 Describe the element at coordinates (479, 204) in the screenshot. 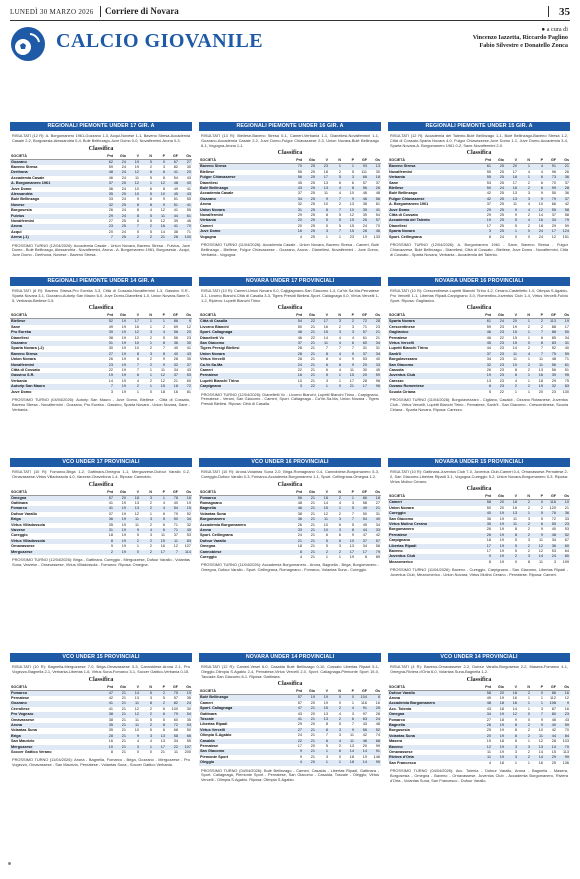

I see `table-row: A. Borgomanero 1961 37 25 11 4 10 66 42` at that location.